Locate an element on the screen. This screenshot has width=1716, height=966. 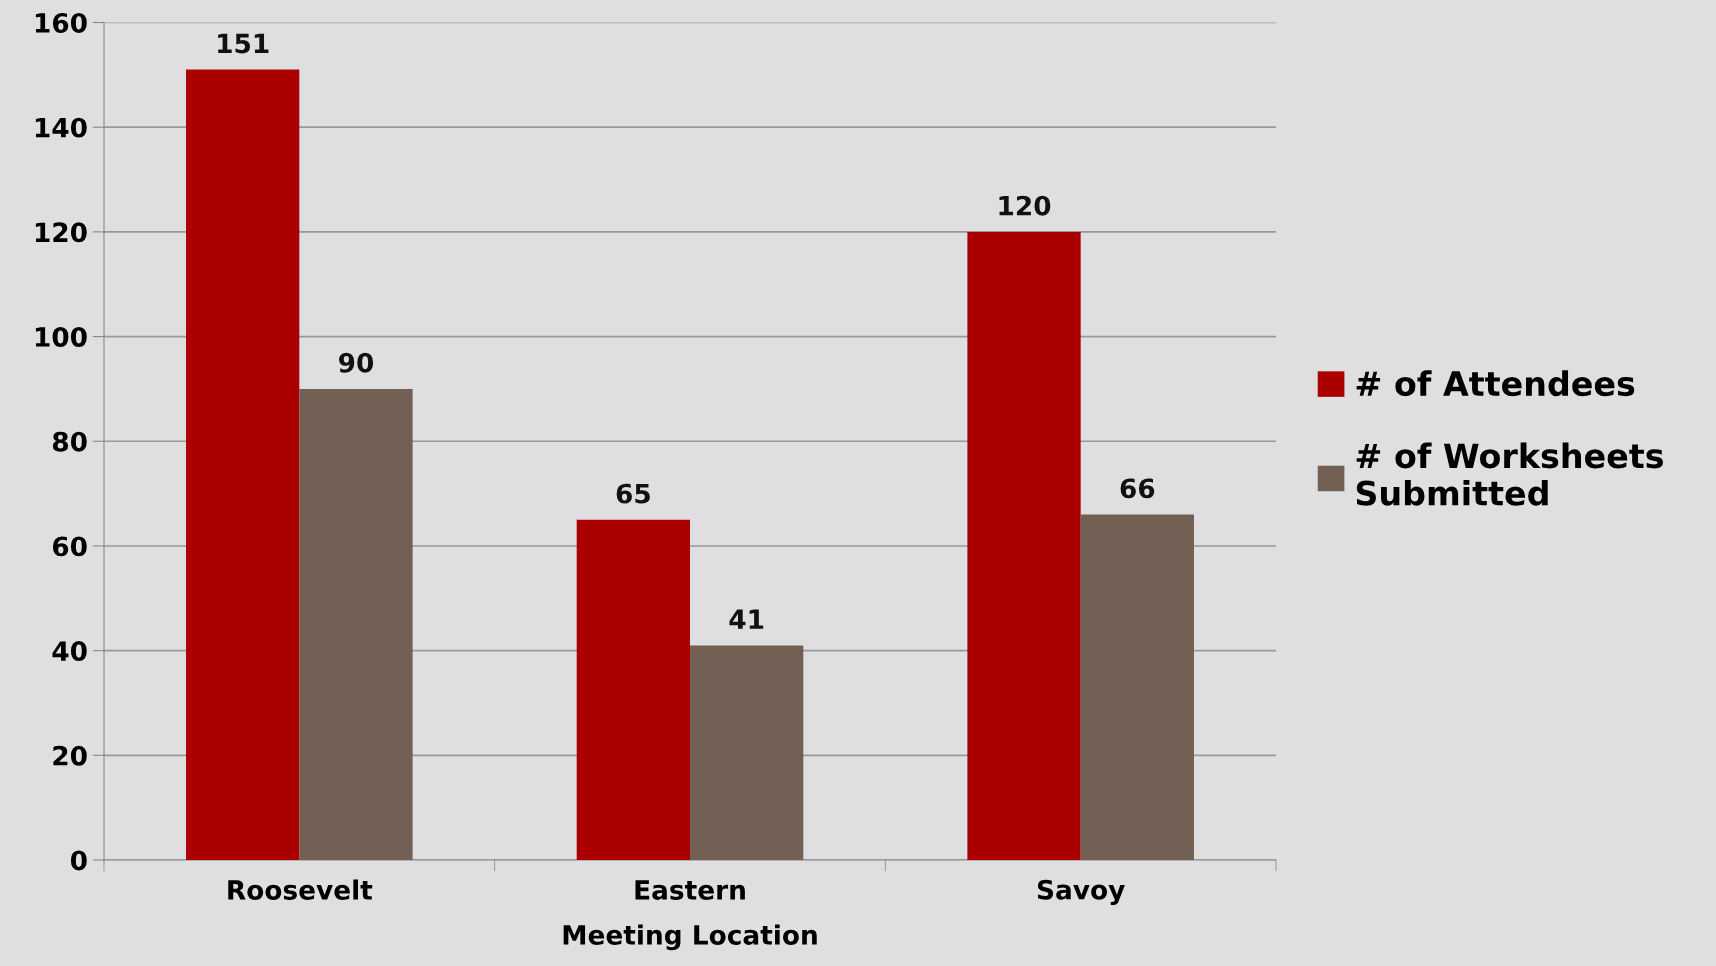
x-tick-label: Eastern is located at coordinates (690, 890).